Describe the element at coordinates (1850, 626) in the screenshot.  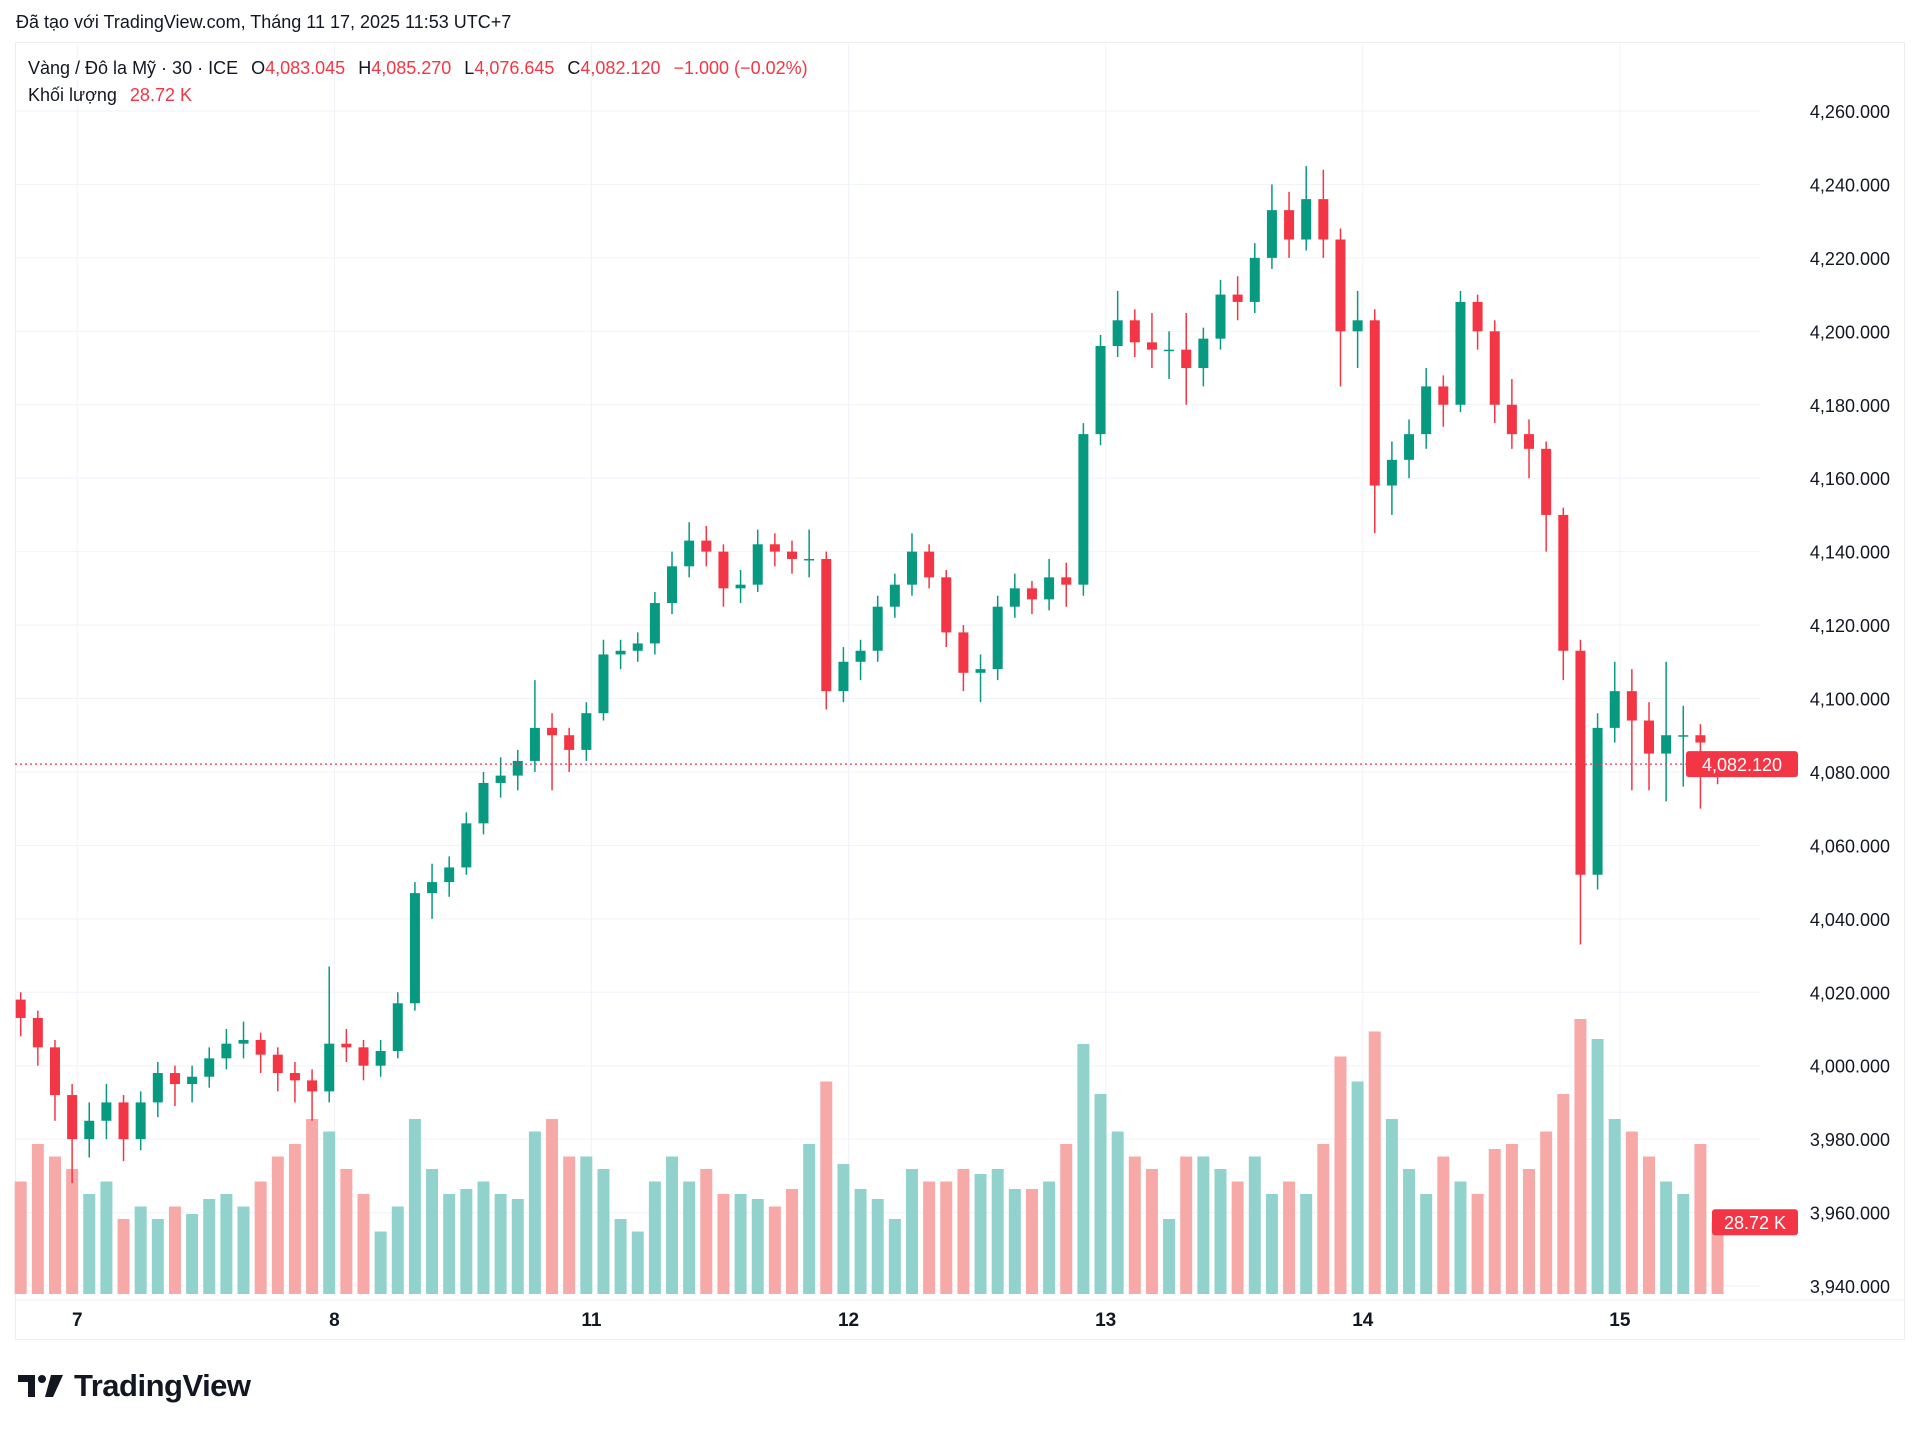
I see `y-tick-label: 4,120.000` at that location.